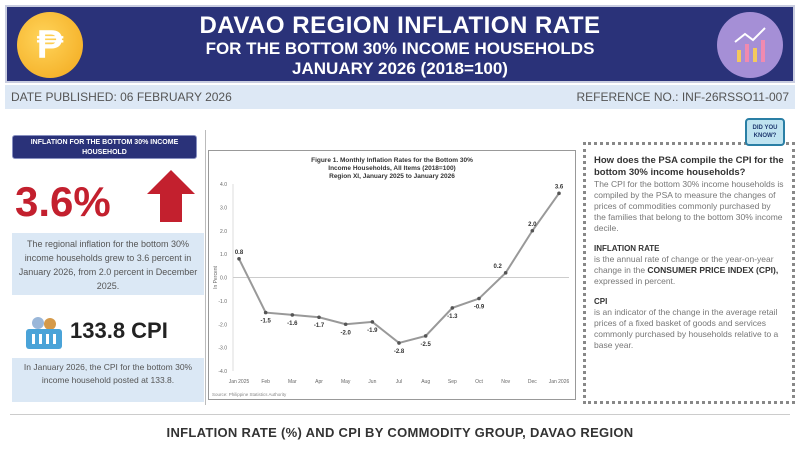 The image size is (800, 449). Describe the element at coordinates (400, 25) in the screenshot. I see `page-title: DAVAO REGION INFLATION RATE` at that location.